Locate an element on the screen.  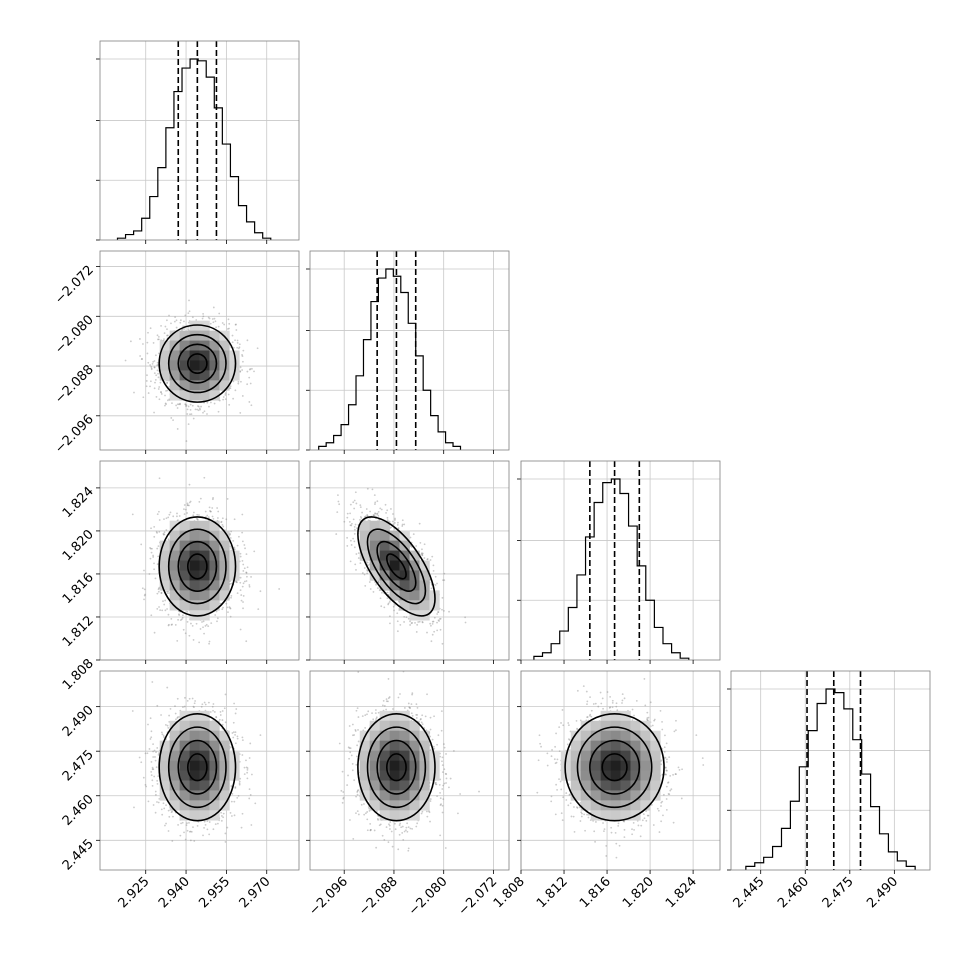
x-axis-3: 2.445 2.460 2.475 2.490 is located at coordinates (816, 890).